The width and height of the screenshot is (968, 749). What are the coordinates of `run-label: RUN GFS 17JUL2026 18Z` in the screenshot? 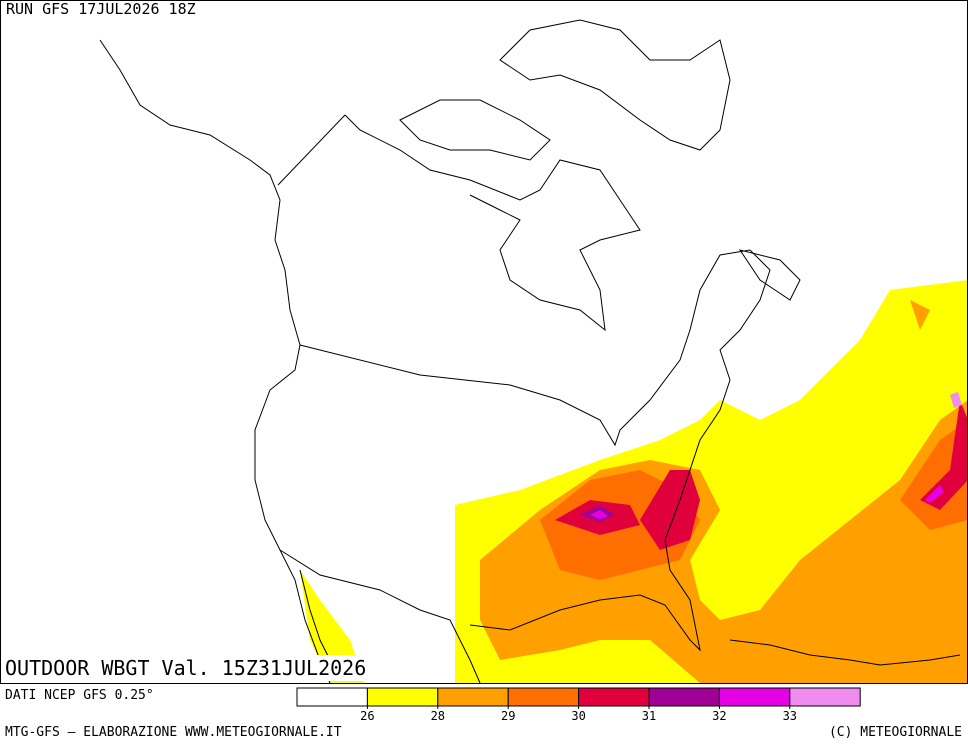 It's located at (101, 9).